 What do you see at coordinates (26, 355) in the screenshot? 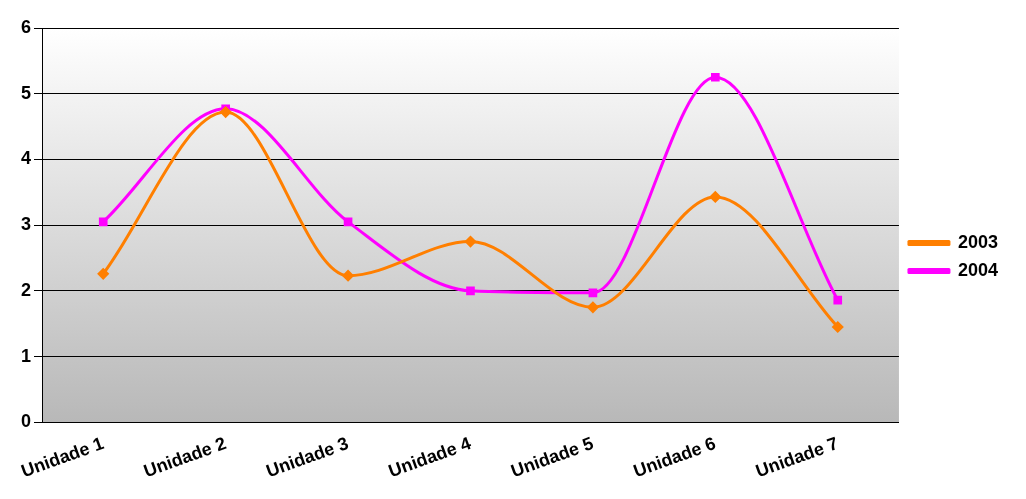
I see `y-tick-label: 1` at bounding box center [26, 355].